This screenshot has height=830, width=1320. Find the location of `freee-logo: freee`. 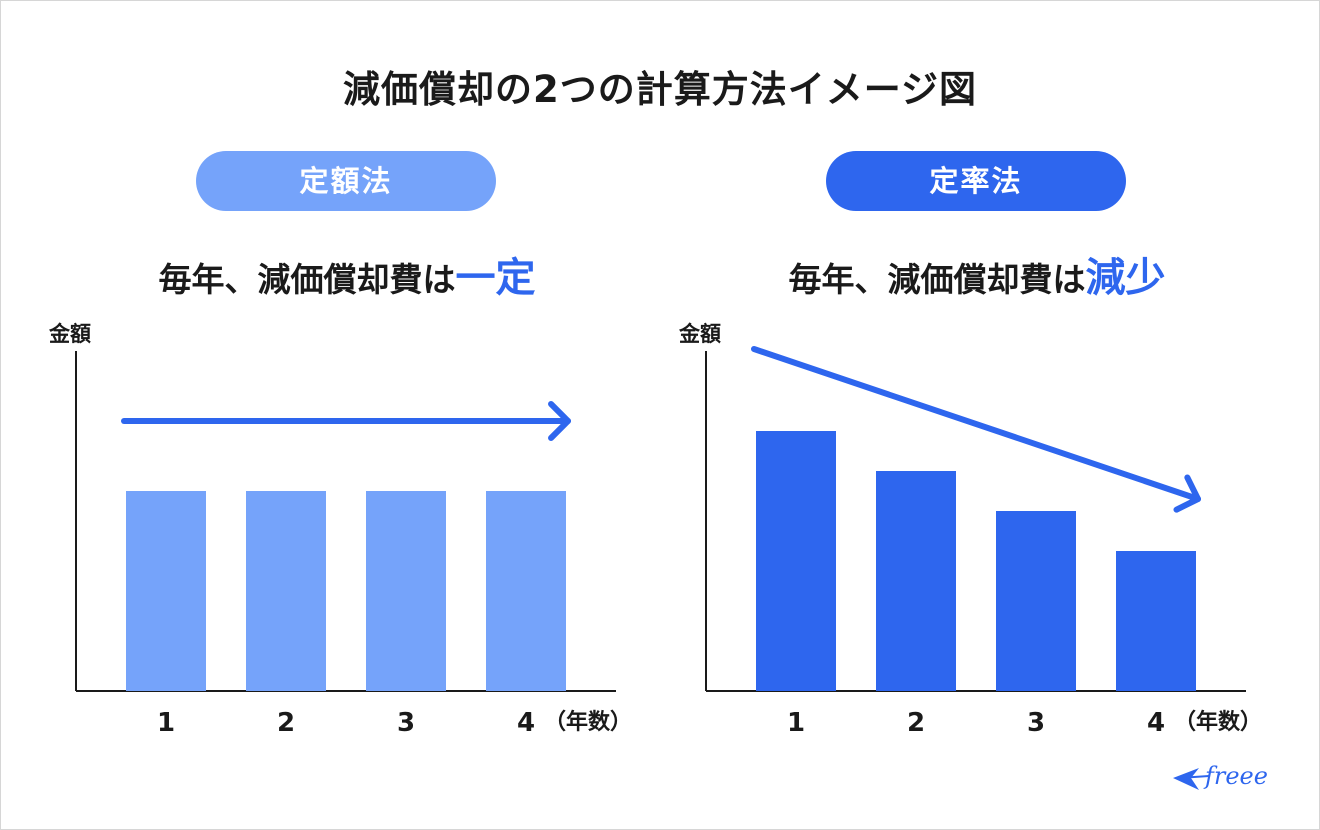

freee-logo: freee is located at coordinates (1220, 776).